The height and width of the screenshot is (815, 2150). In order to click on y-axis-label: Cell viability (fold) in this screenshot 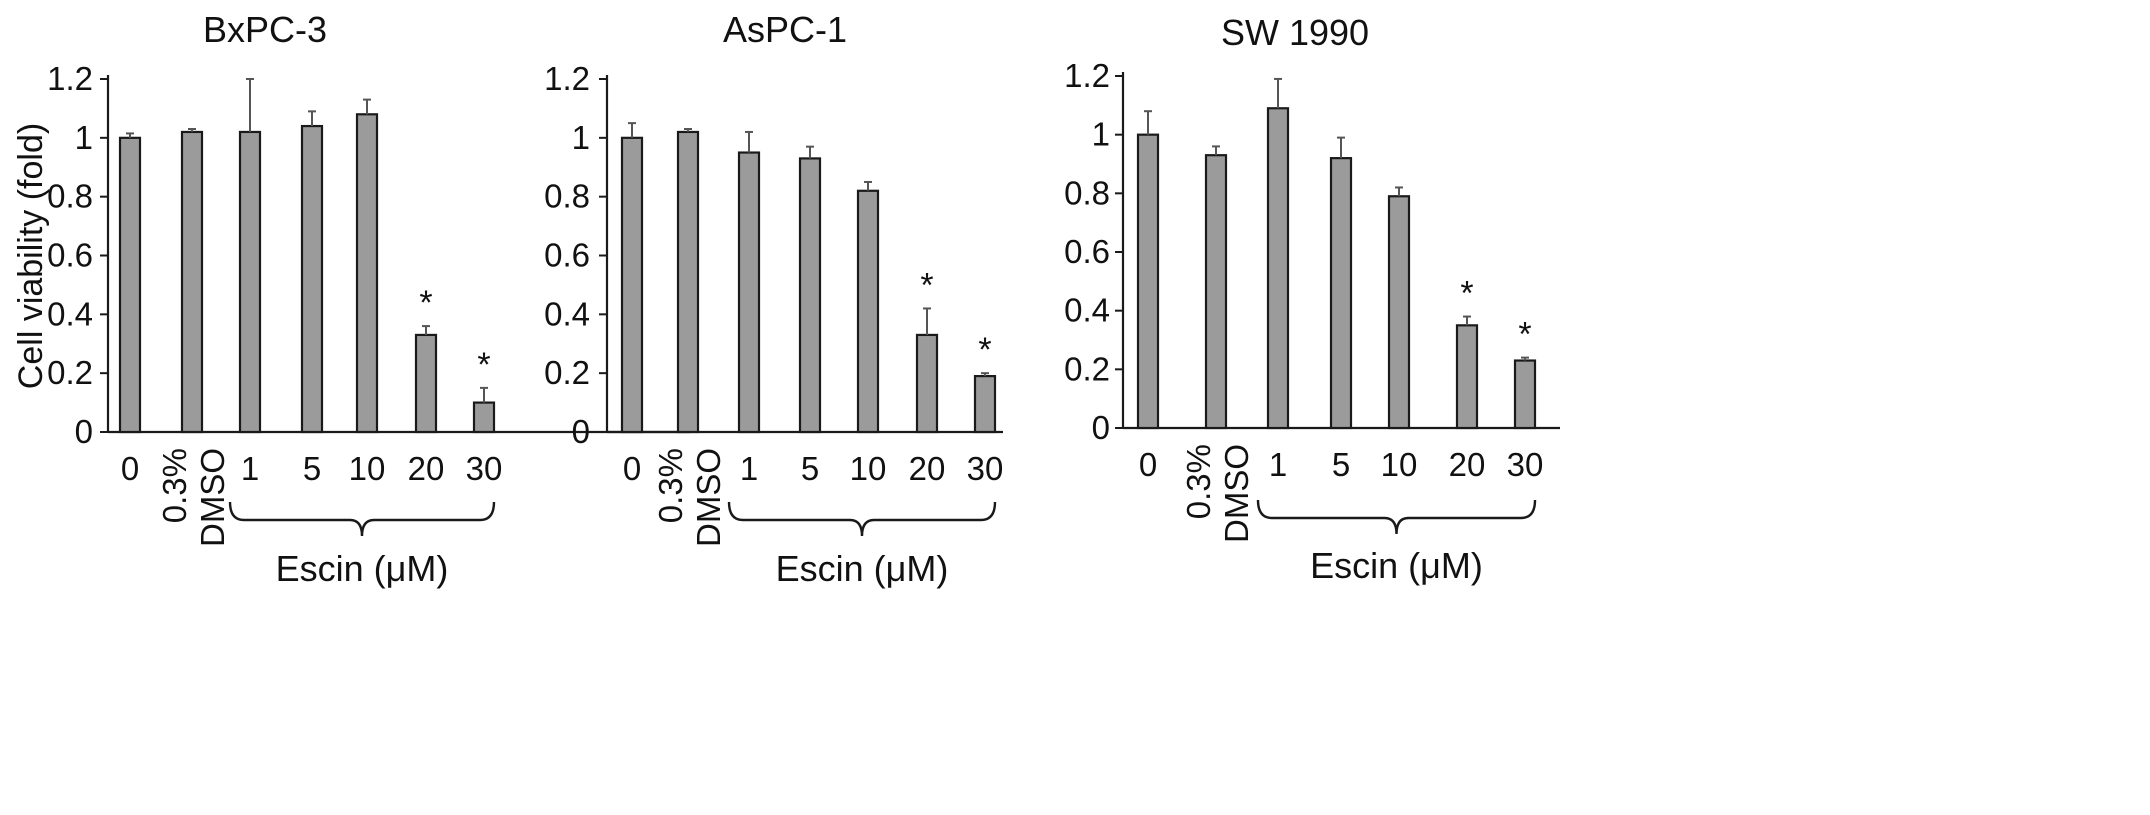, I will do `click(31, 256)`.